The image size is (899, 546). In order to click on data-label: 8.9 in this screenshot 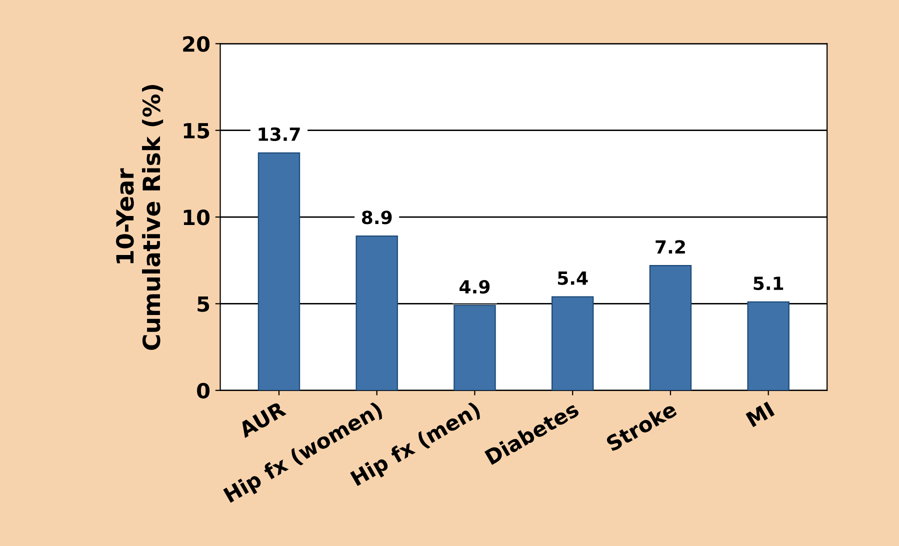, I will do `click(377, 217)`.